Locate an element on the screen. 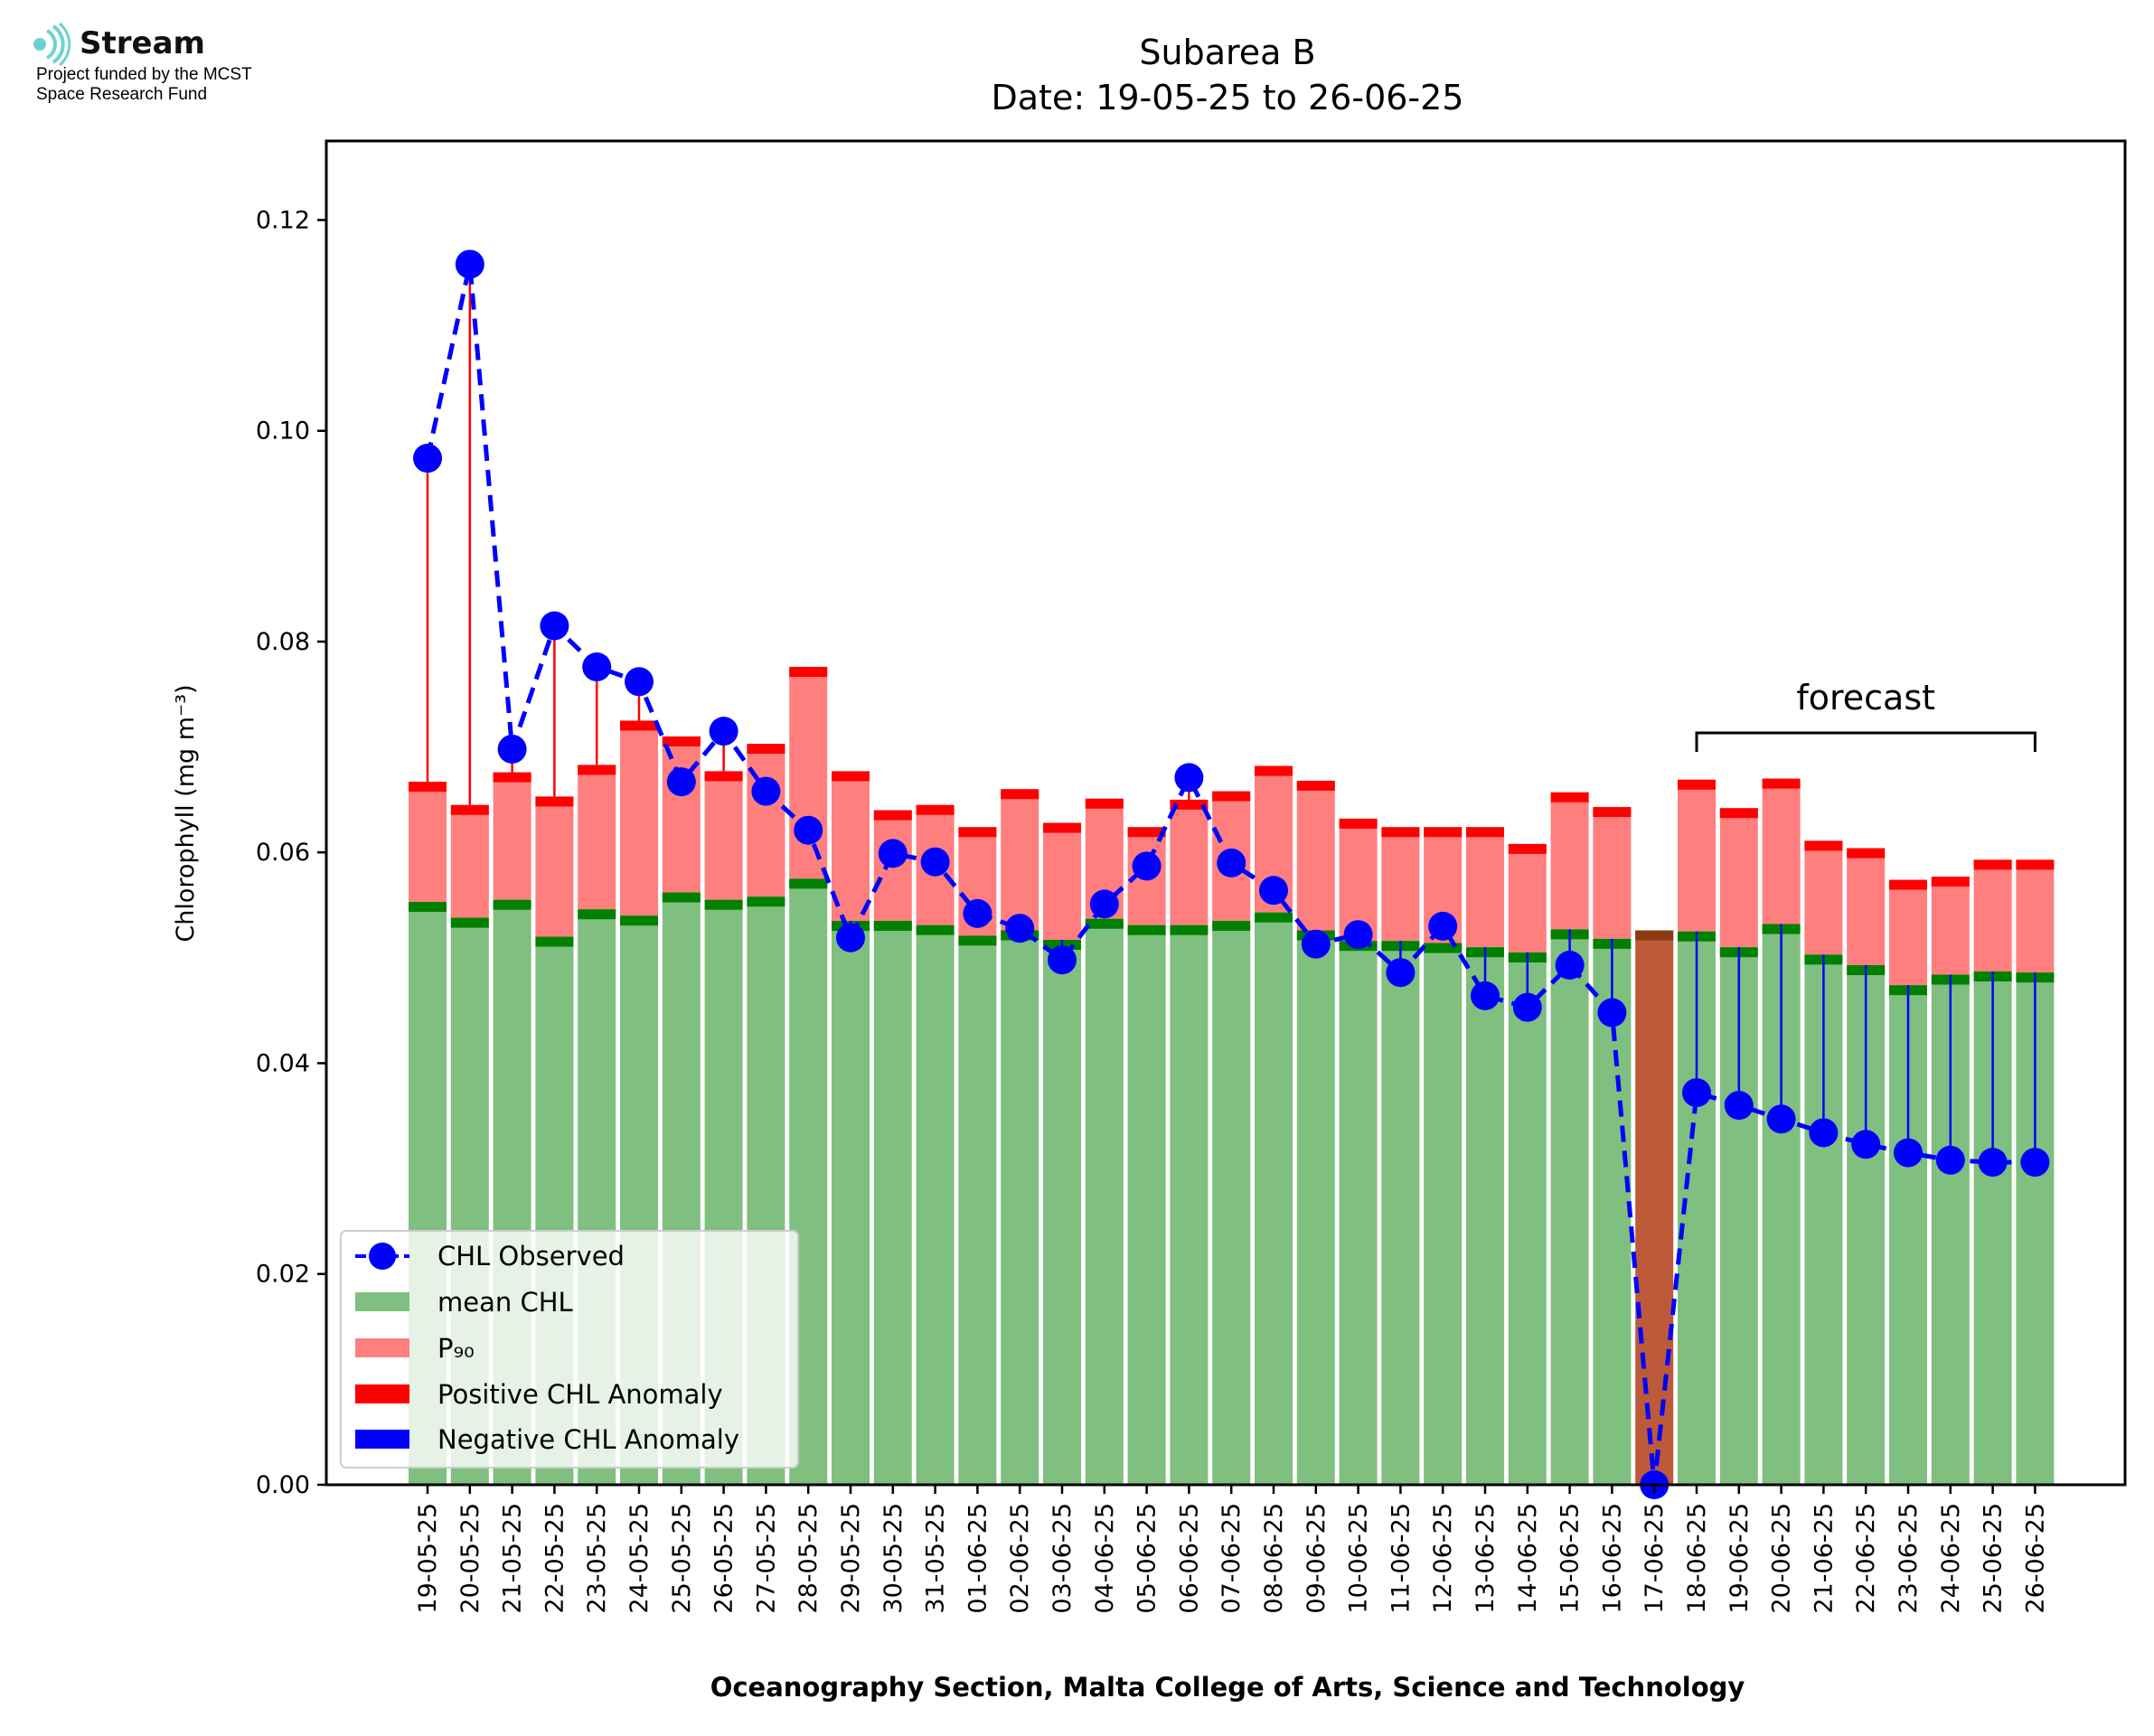 Image resolution: width=2154 pixels, height=1736 pixels. y-tick-label: 0.00 is located at coordinates (283, 1485).